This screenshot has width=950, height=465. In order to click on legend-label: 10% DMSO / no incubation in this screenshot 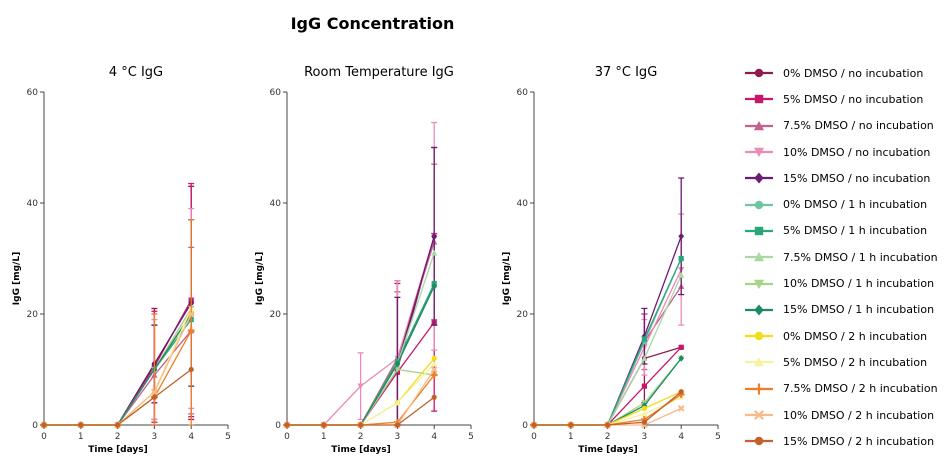, I will do `click(857, 152)`.